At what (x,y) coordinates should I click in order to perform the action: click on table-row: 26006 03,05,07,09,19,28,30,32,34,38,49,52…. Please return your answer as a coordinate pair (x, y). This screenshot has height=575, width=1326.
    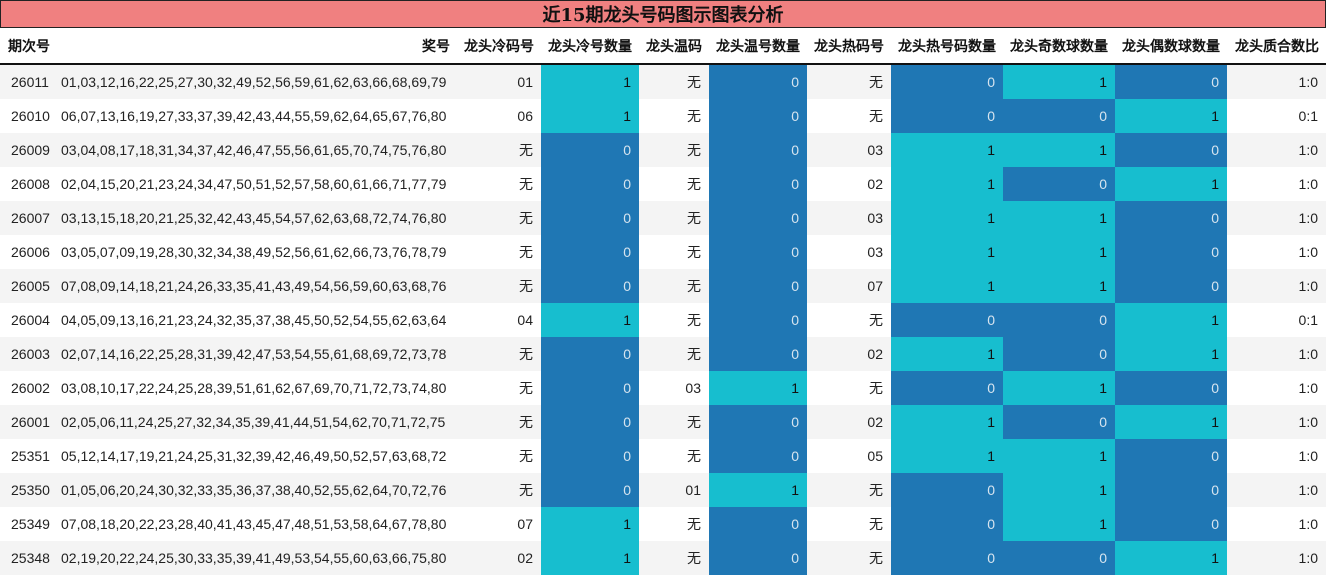
    Looking at the image, I should click on (663, 252).